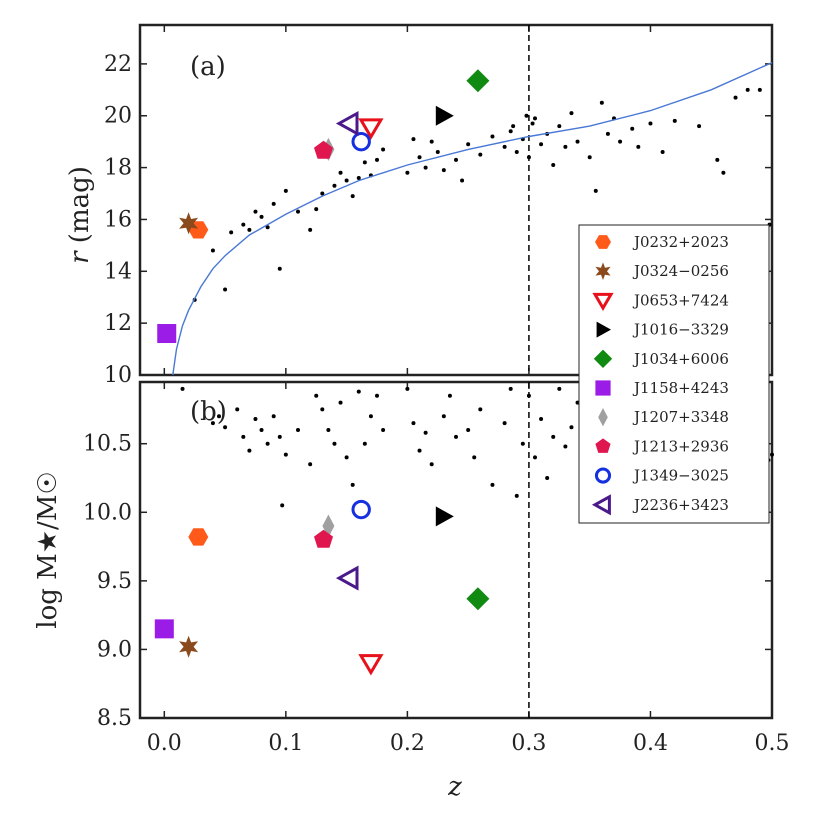 This screenshot has width=830, height=830. What do you see at coordinates (323, 538) in the screenshot?
I see `panel-b-marker-j1213p2936` at bounding box center [323, 538].